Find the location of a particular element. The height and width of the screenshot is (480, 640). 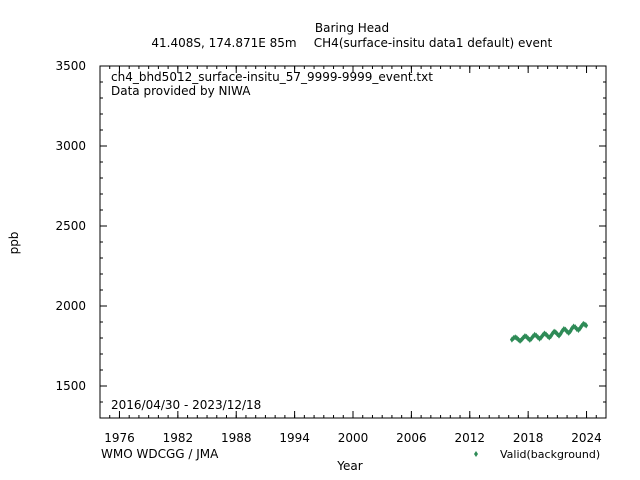

date-range-annotation: 2016/04/30 - 2023/12/18 is located at coordinates (186, 405).